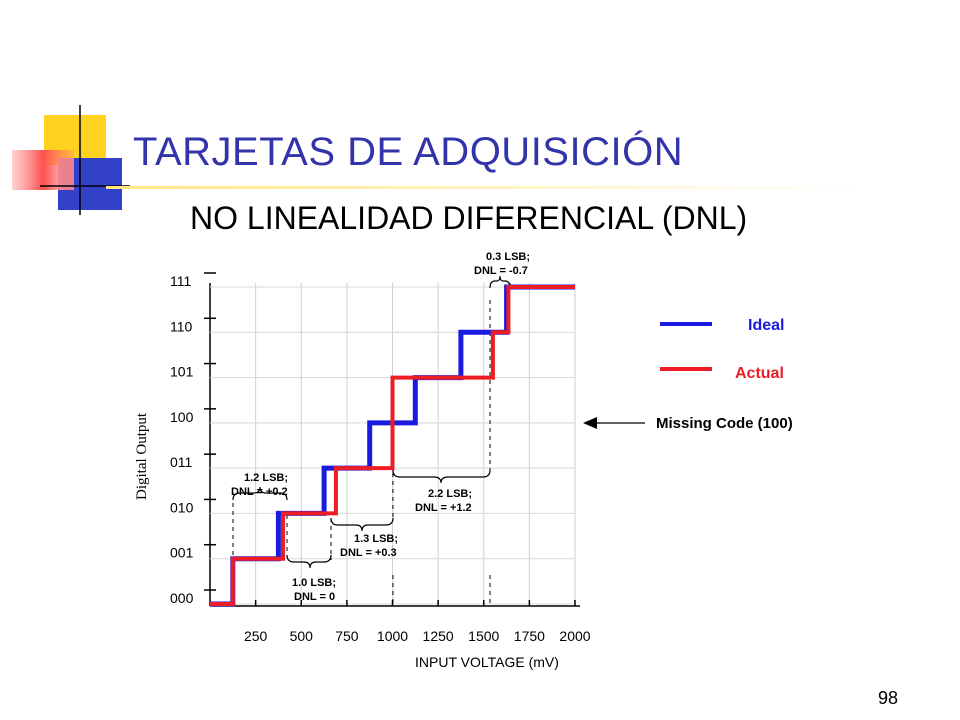 Image resolution: width=960 pixels, height=720 pixels. What do you see at coordinates (182, 439) in the screenshot?
I see `y-tick-labels: 000 001 010 011 100 101 110 111` at bounding box center [182, 439].